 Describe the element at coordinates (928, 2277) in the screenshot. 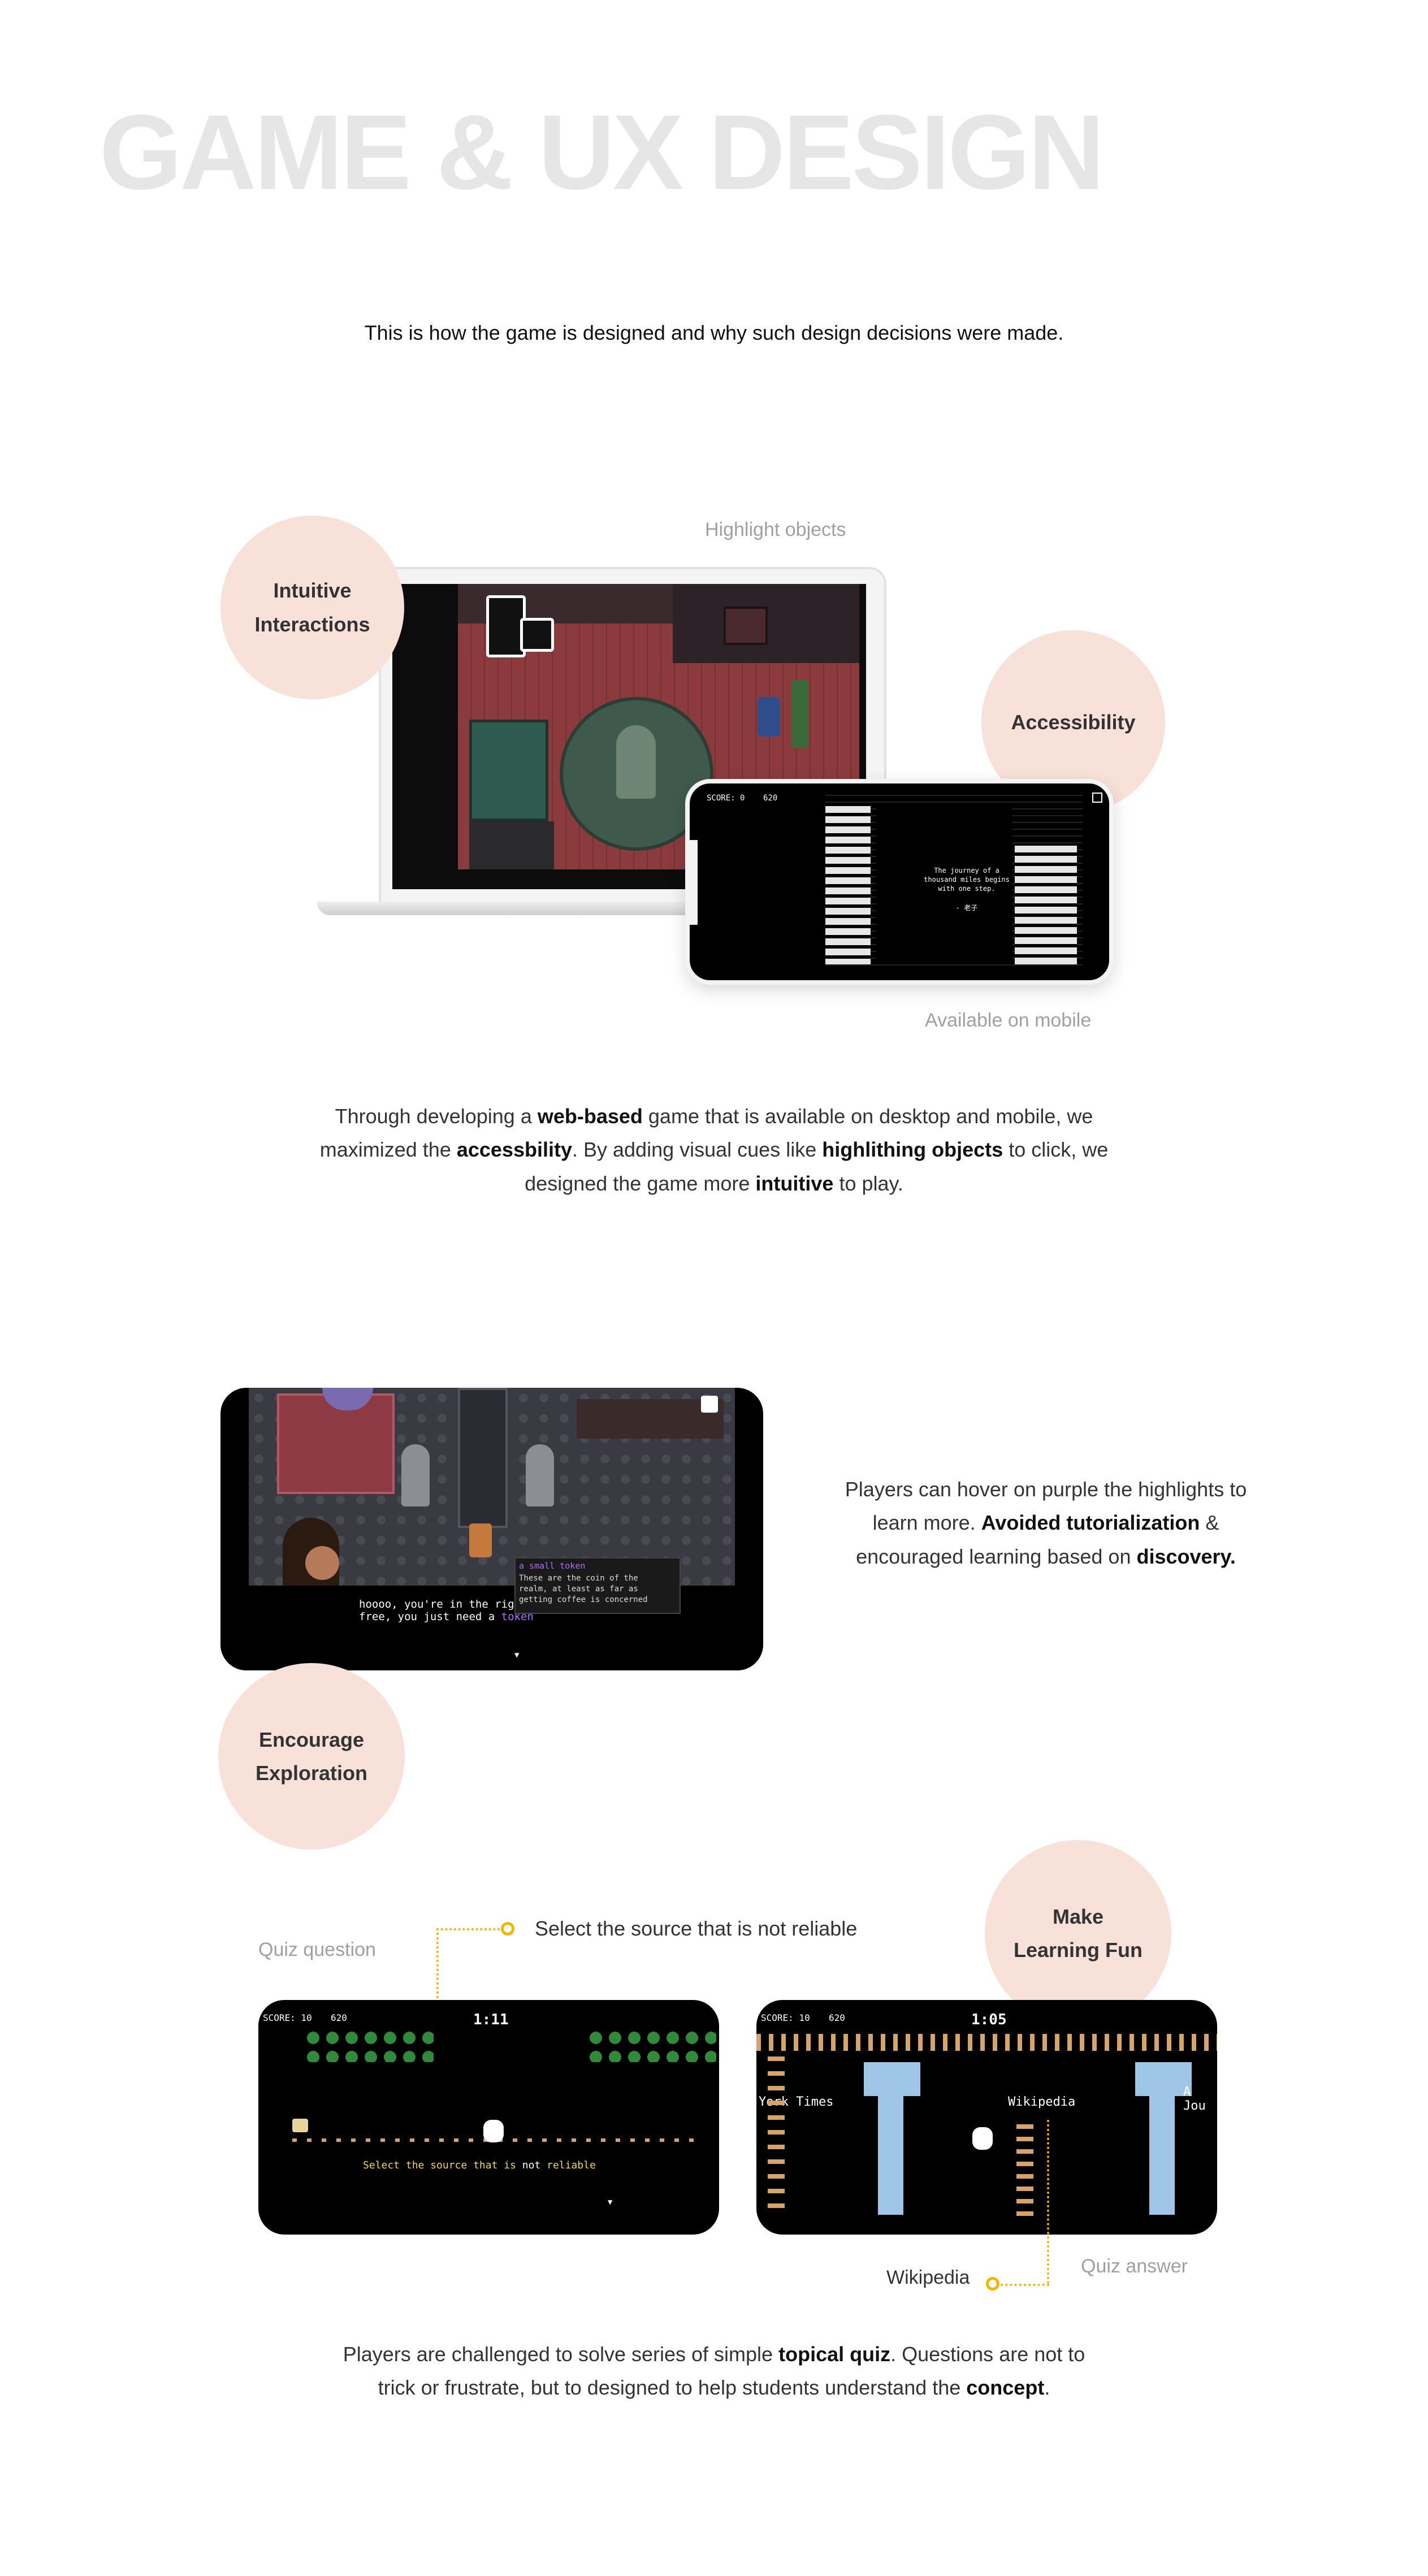

I see `answer-label: Wikipedia` at that location.